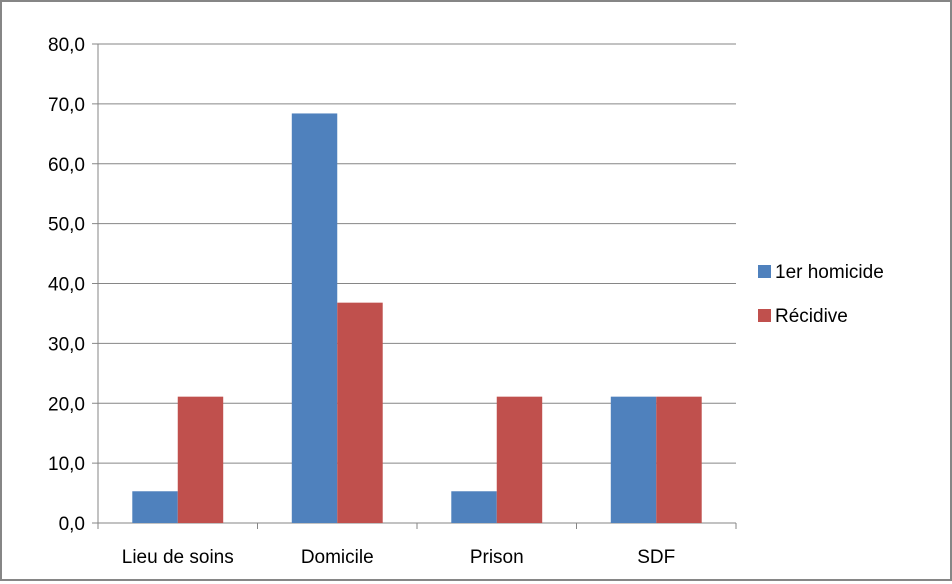 Image resolution: width=952 pixels, height=584 pixels. What do you see at coordinates (178, 557) in the screenshot?
I see `x-tick-label: Lieu de soins` at bounding box center [178, 557].